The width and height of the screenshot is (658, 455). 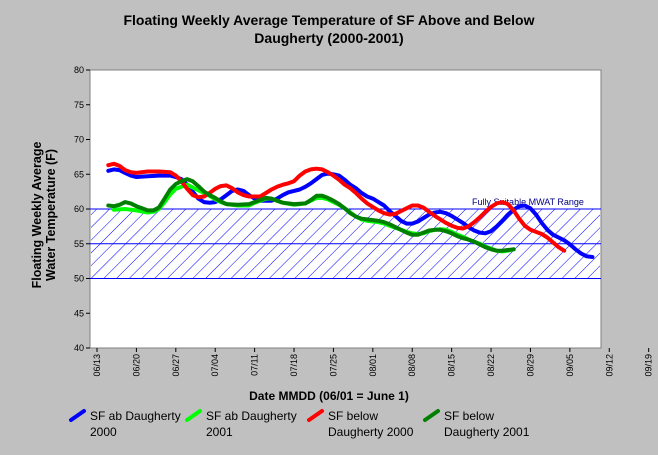 What do you see at coordinates (528, 202) in the screenshot?
I see `mwat-band-label: Fully Suitable MWAT Range` at bounding box center [528, 202].